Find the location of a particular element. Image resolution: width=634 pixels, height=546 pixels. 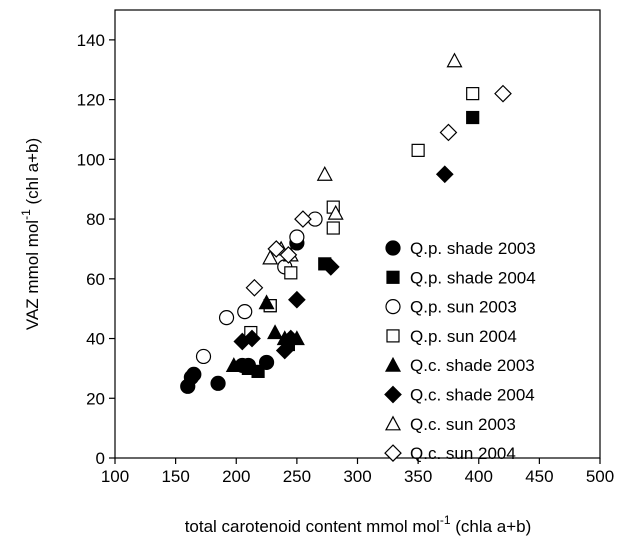

x-tick-label: 300 is located at coordinates (357, 476).